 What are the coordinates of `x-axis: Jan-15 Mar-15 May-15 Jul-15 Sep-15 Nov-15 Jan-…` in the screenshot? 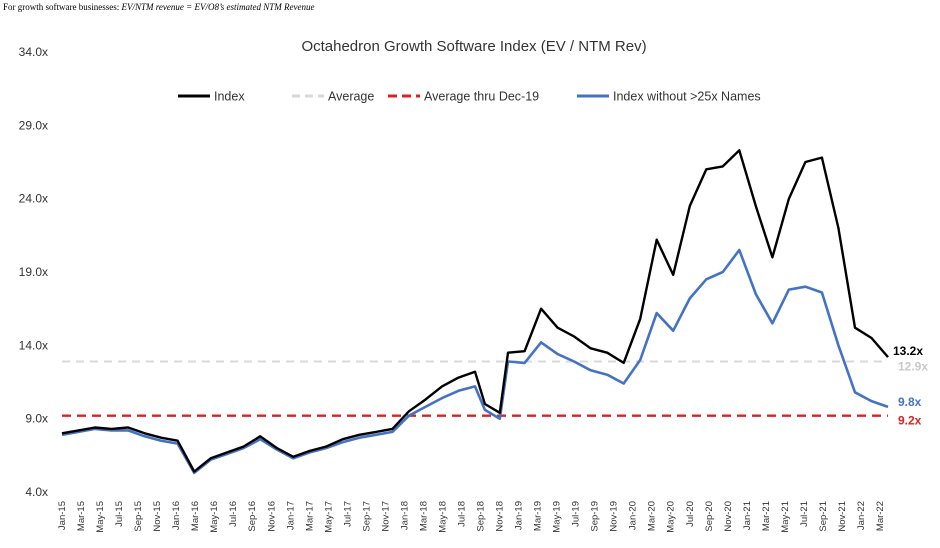 It's located at (471, 517).